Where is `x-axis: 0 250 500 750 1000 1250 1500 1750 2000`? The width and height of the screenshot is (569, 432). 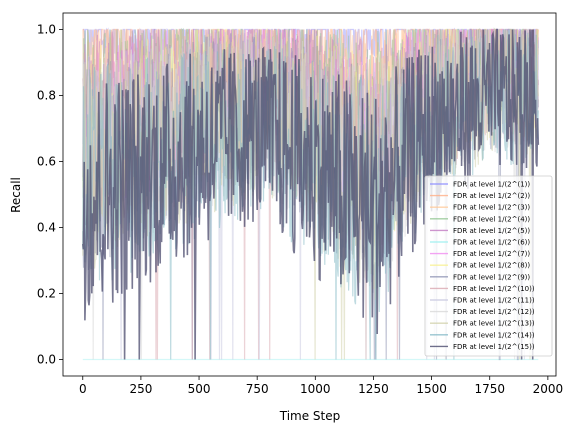 x-axis: 0 250 500 750 1000 1250 1500 1750 2000 is located at coordinates (321, 386).